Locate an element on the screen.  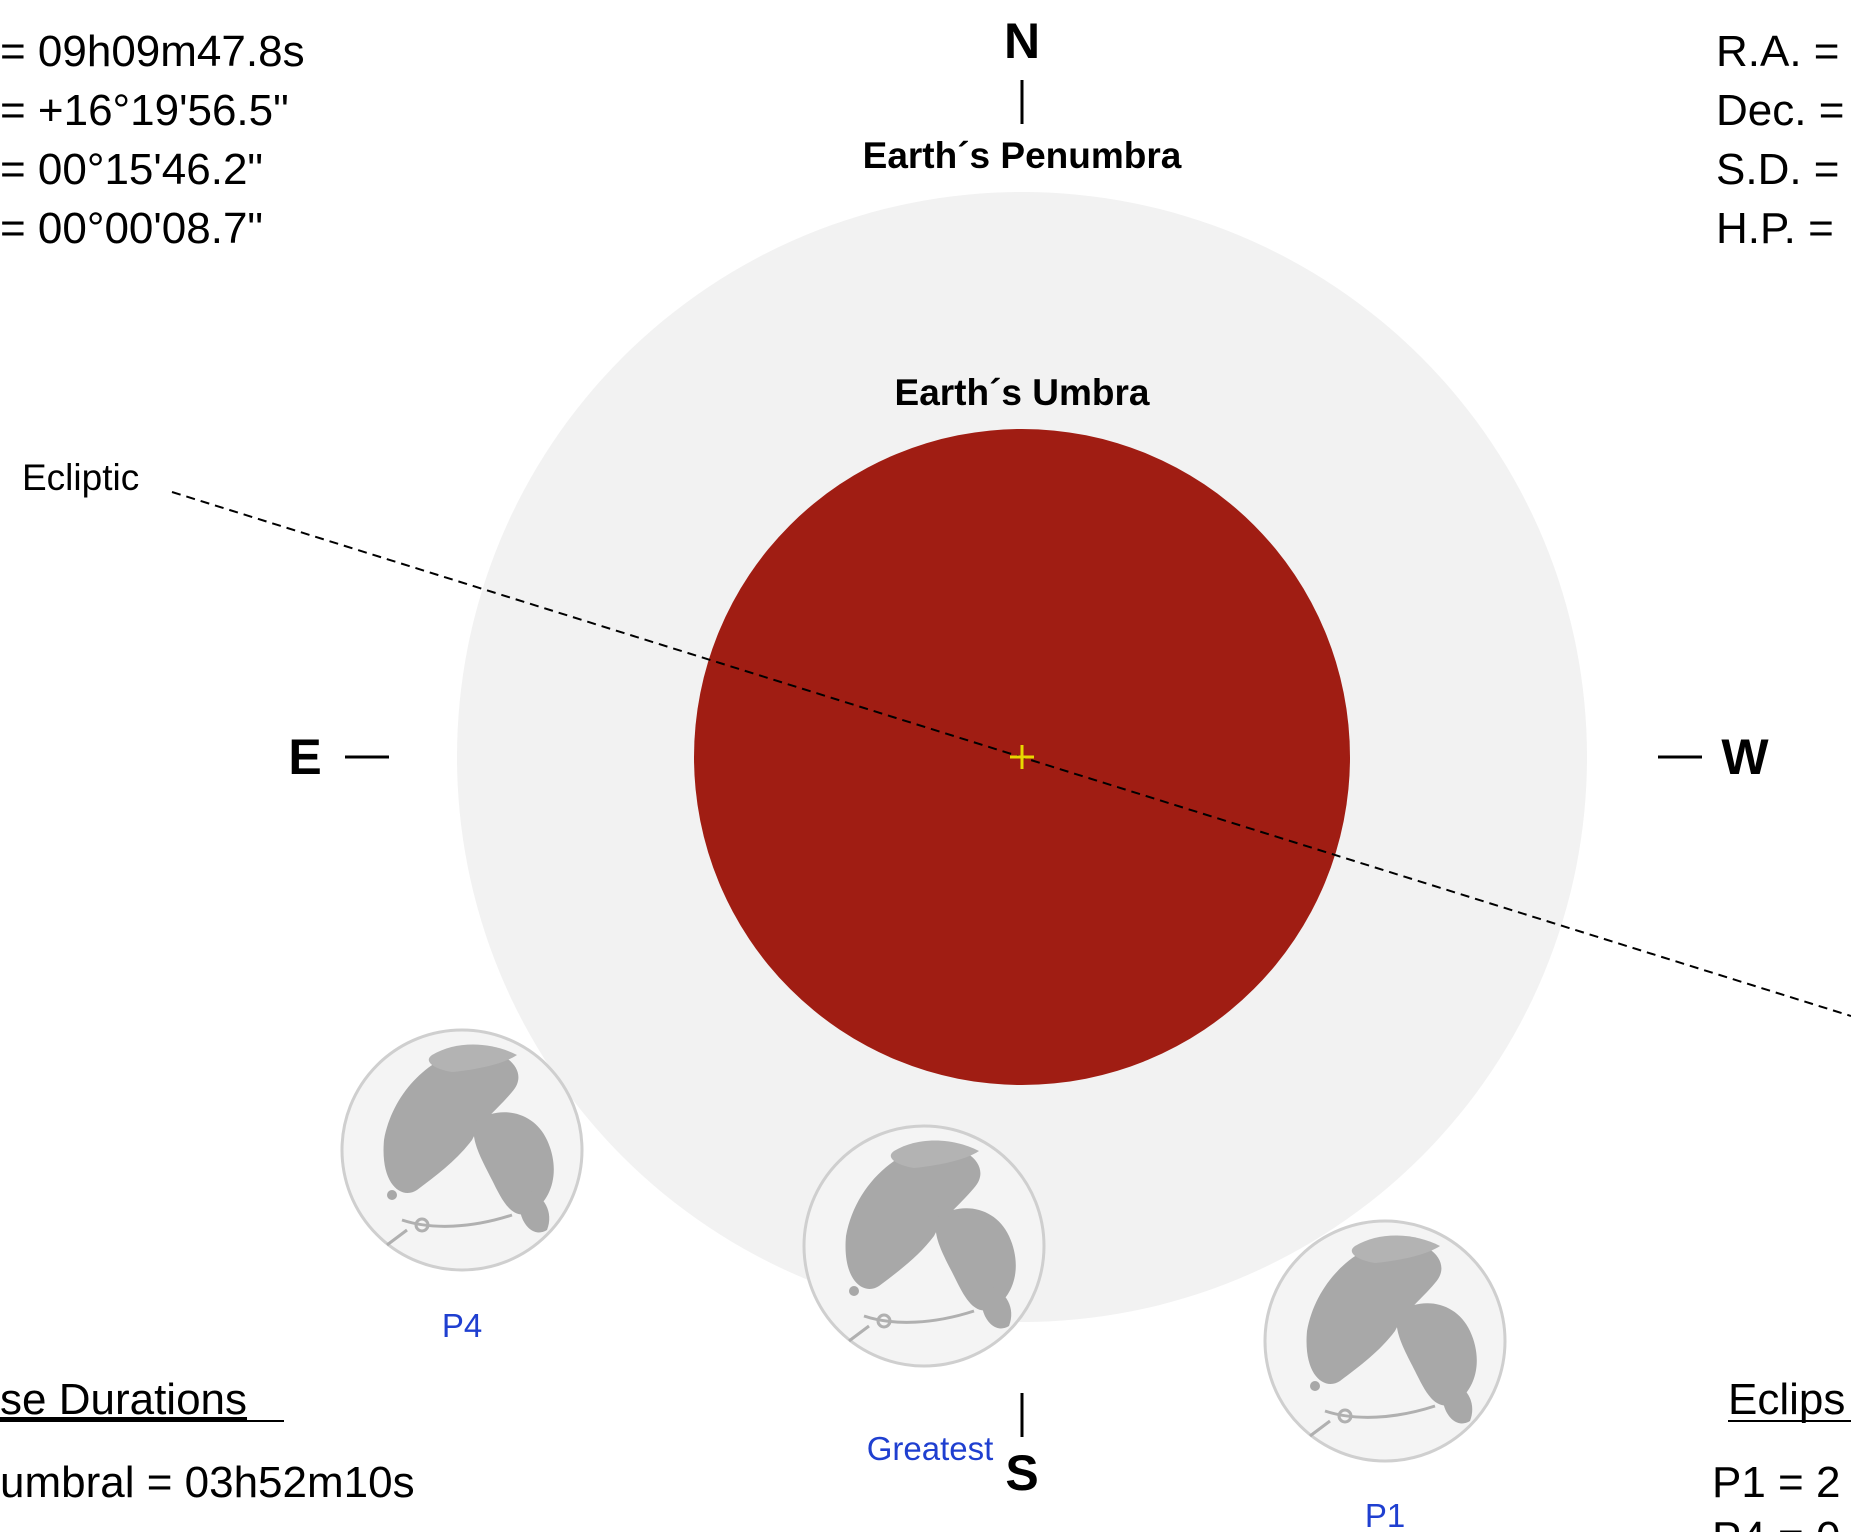
contacts-p4: P4 = 0 is located at coordinates (1776, 1522).